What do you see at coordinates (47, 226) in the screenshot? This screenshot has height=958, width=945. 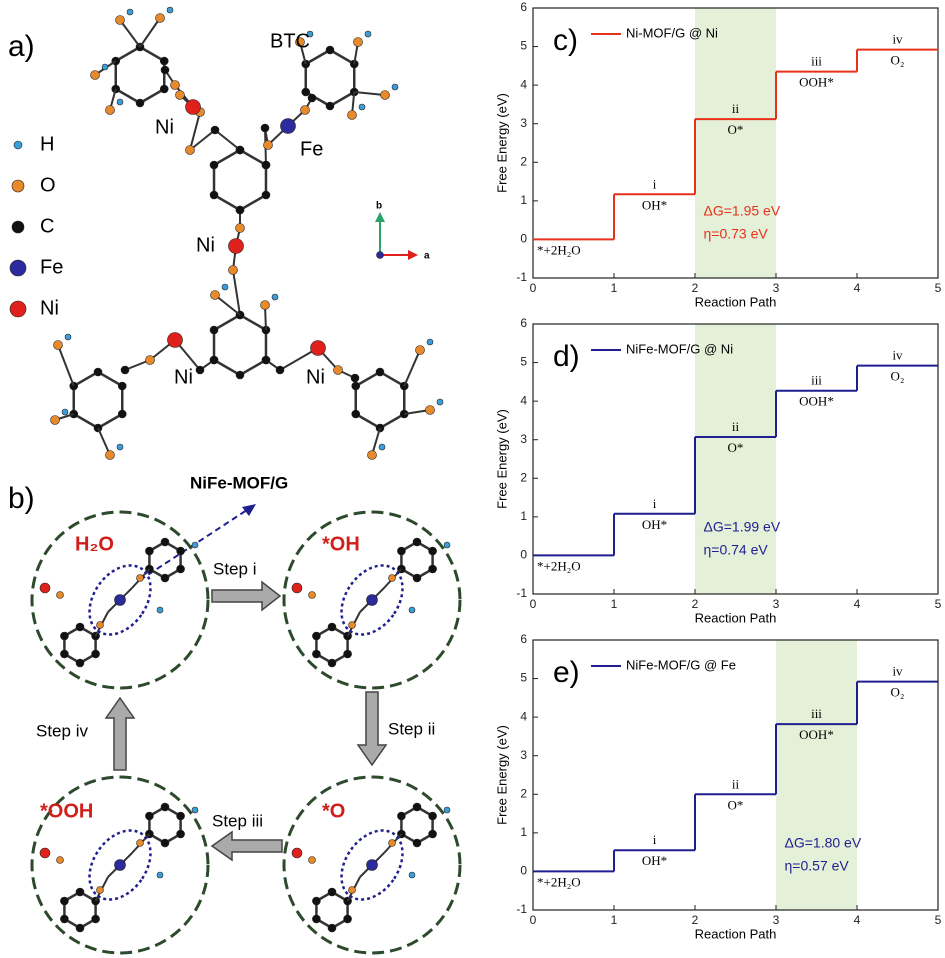 I see `legend-label: C` at bounding box center [47, 226].